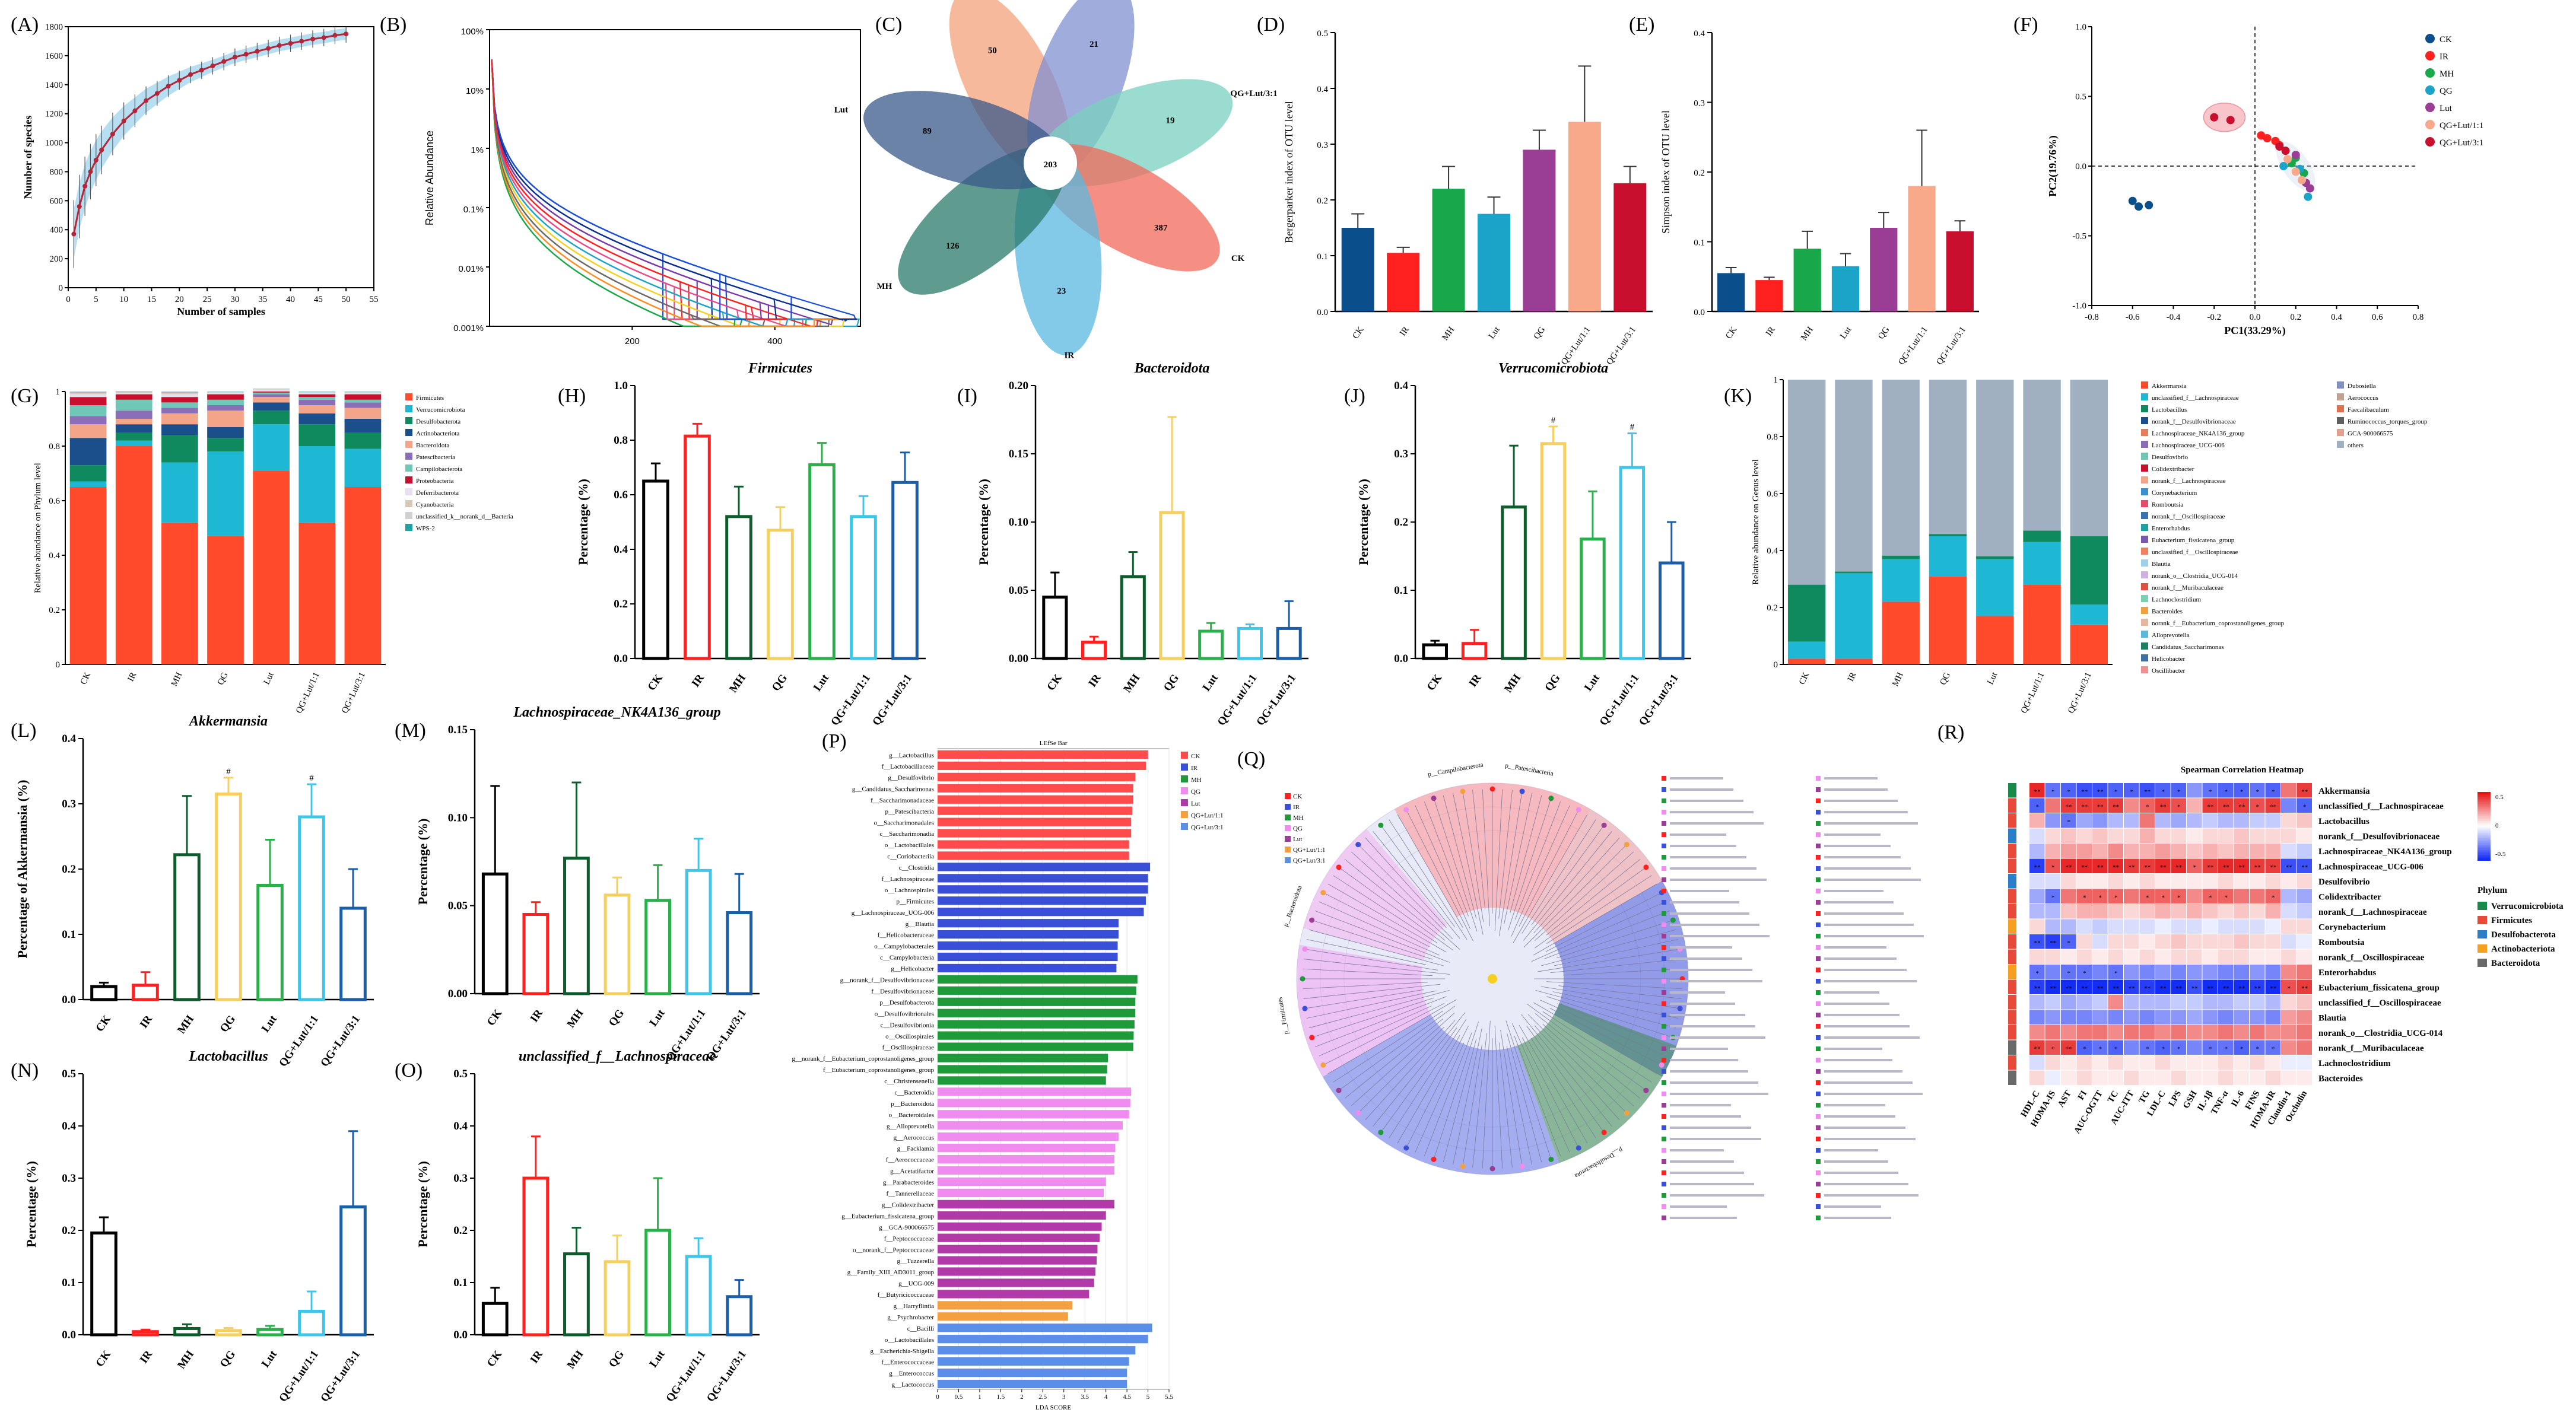 The width and height of the screenshot is (2576, 1419). Describe the element at coordinates (1632, 428) in the screenshot. I see `significance-mark: #` at that location.